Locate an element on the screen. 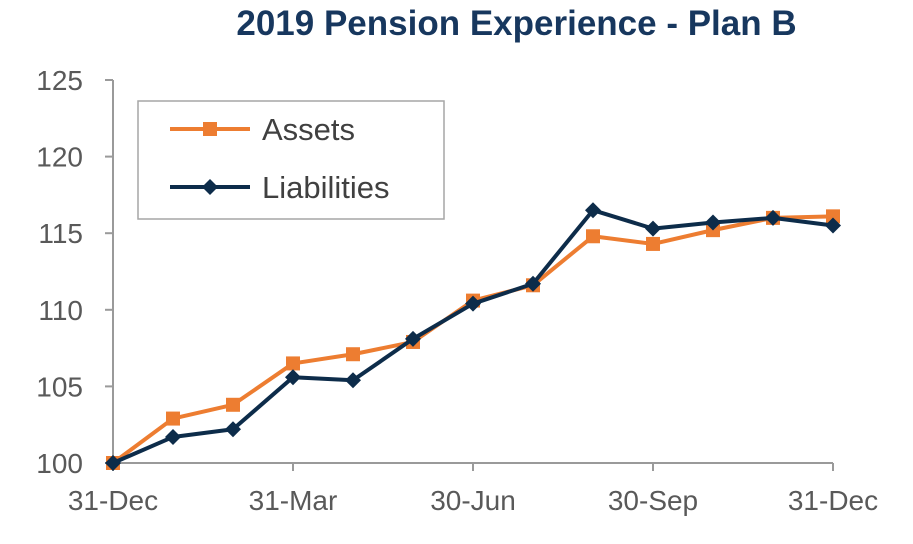  legend-box is located at coordinates (291, 160).